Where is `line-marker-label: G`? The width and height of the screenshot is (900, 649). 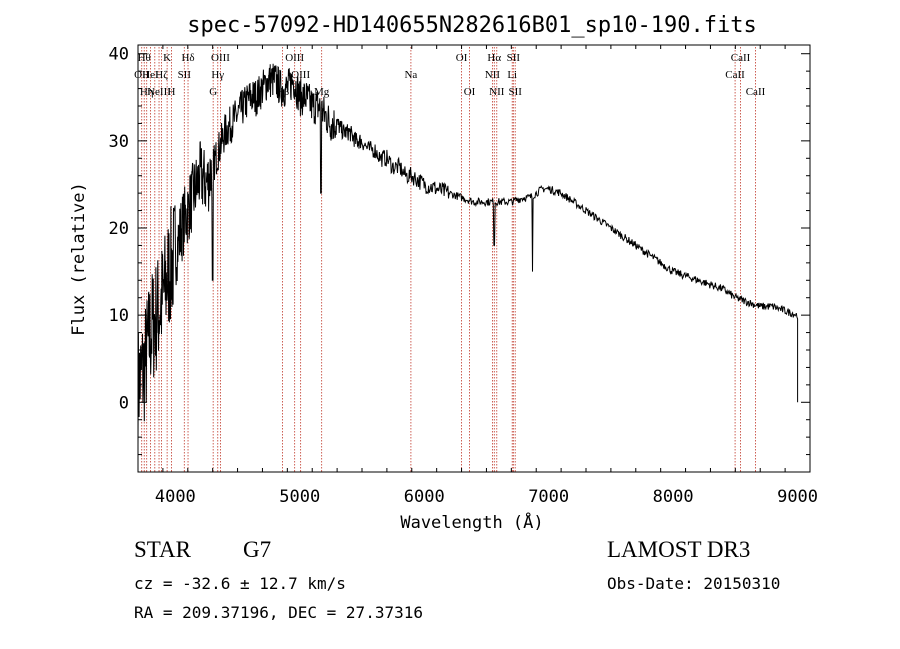 line-marker-label: G is located at coordinates (213, 92).